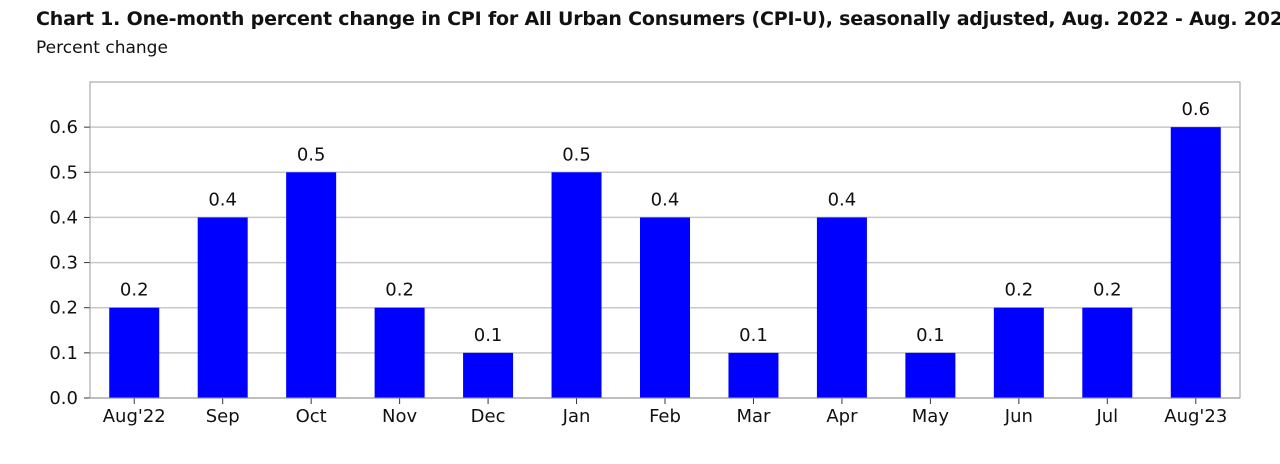  What do you see at coordinates (63, 263) in the screenshot?
I see `y-tick-label: 0.3` at bounding box center [63, 263].